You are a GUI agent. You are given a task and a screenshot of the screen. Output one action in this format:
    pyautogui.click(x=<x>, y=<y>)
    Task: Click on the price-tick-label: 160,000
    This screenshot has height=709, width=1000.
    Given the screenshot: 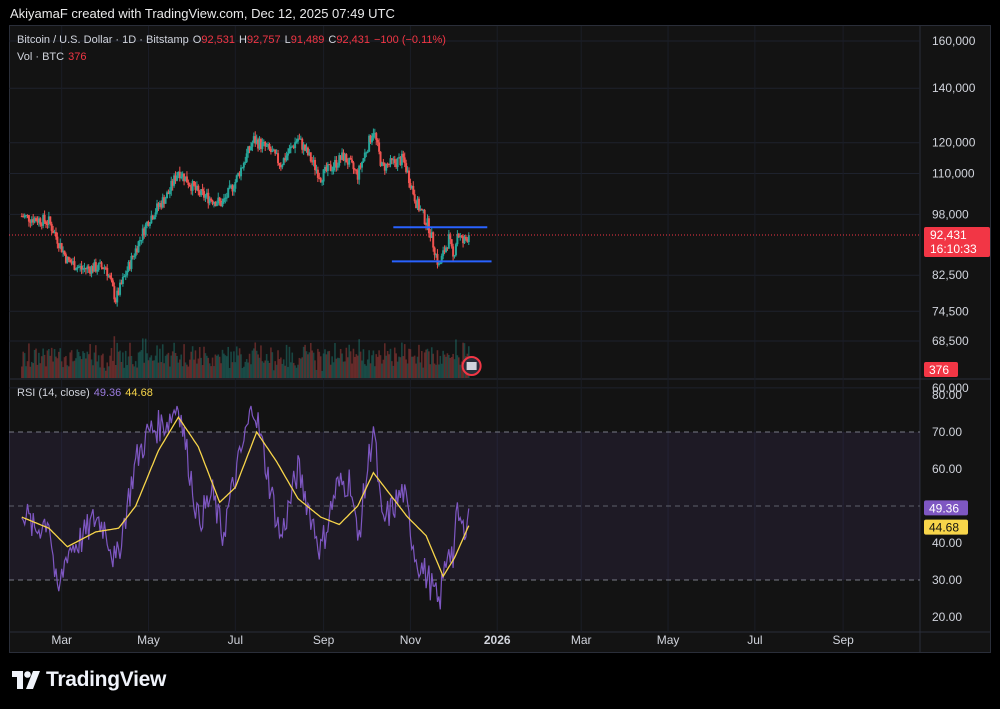 What is the action you would take?
    pyautogui.click(x=954, y=41)
    